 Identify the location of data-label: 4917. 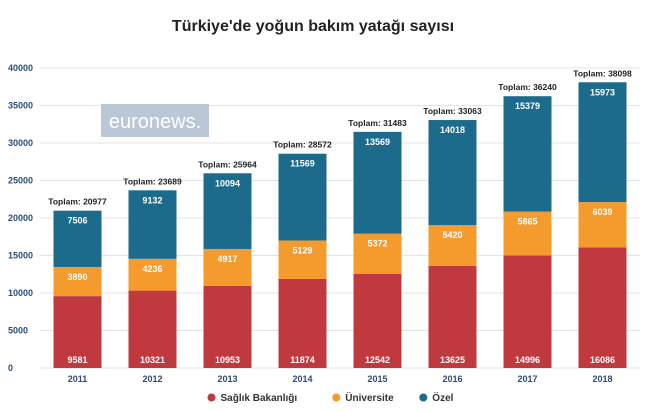
(227, 259).